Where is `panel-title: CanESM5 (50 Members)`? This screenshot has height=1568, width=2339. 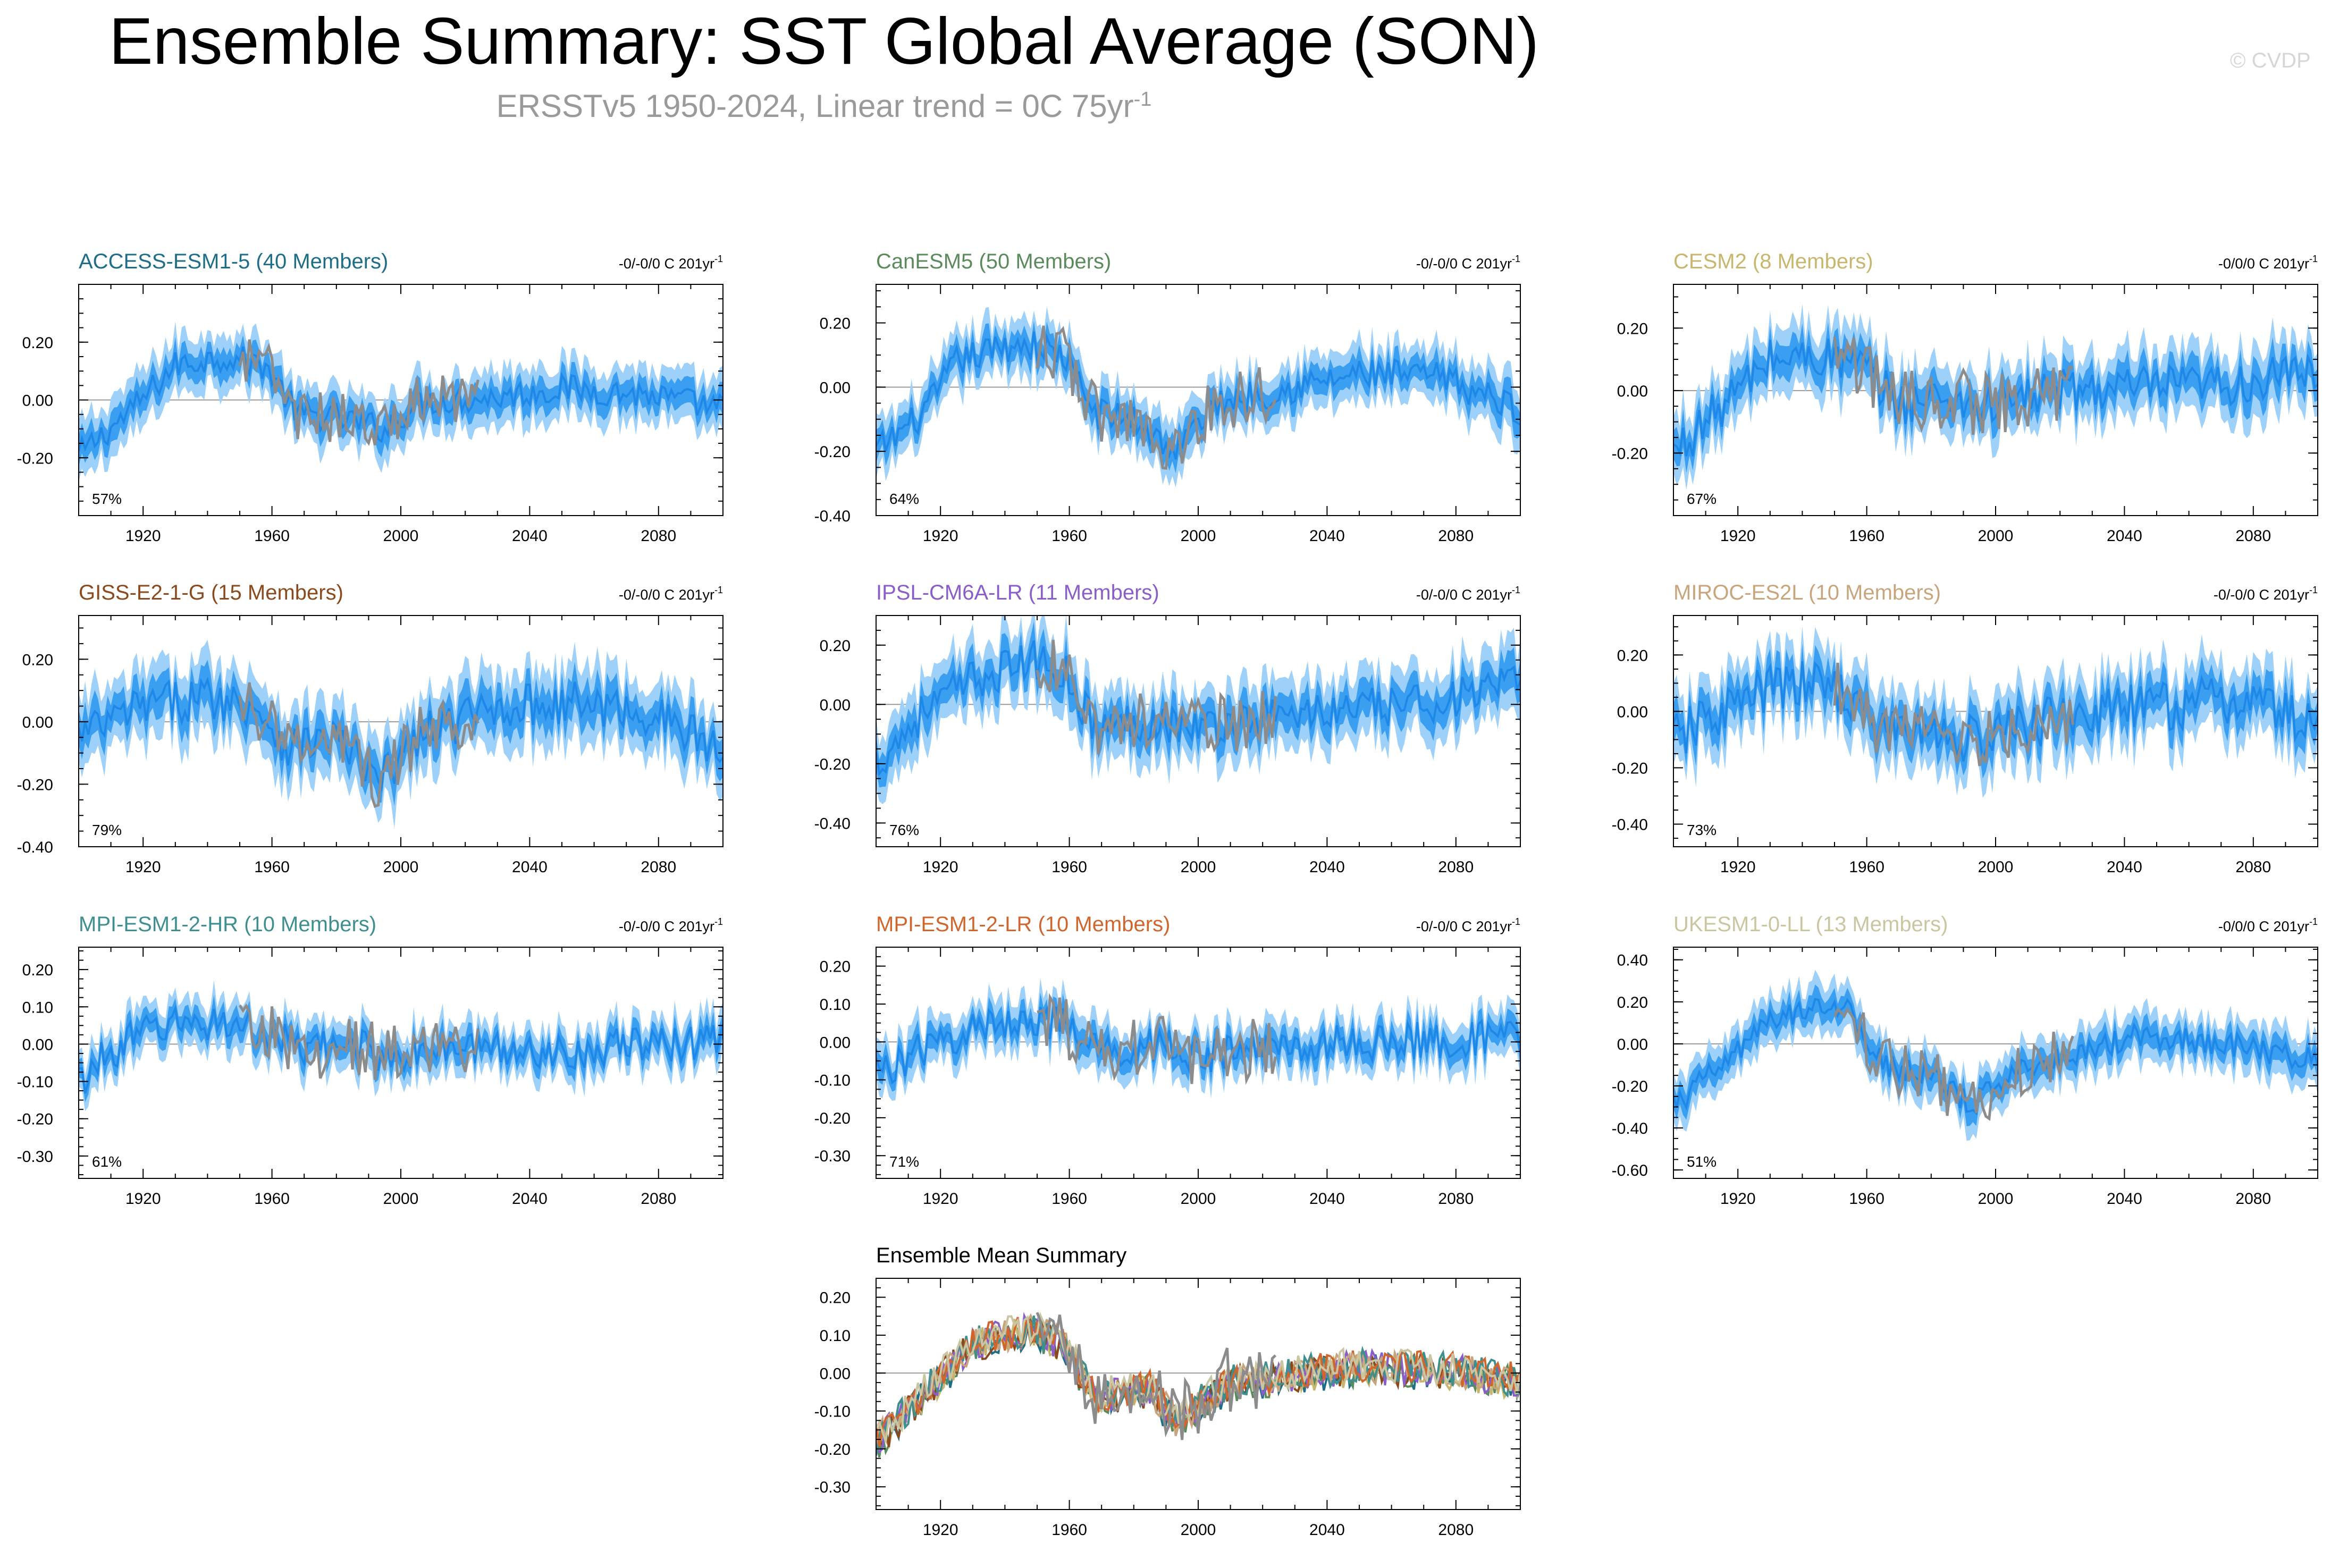 panel-title: CanESM5 (50 Members) is located at coordinates (993, 261).